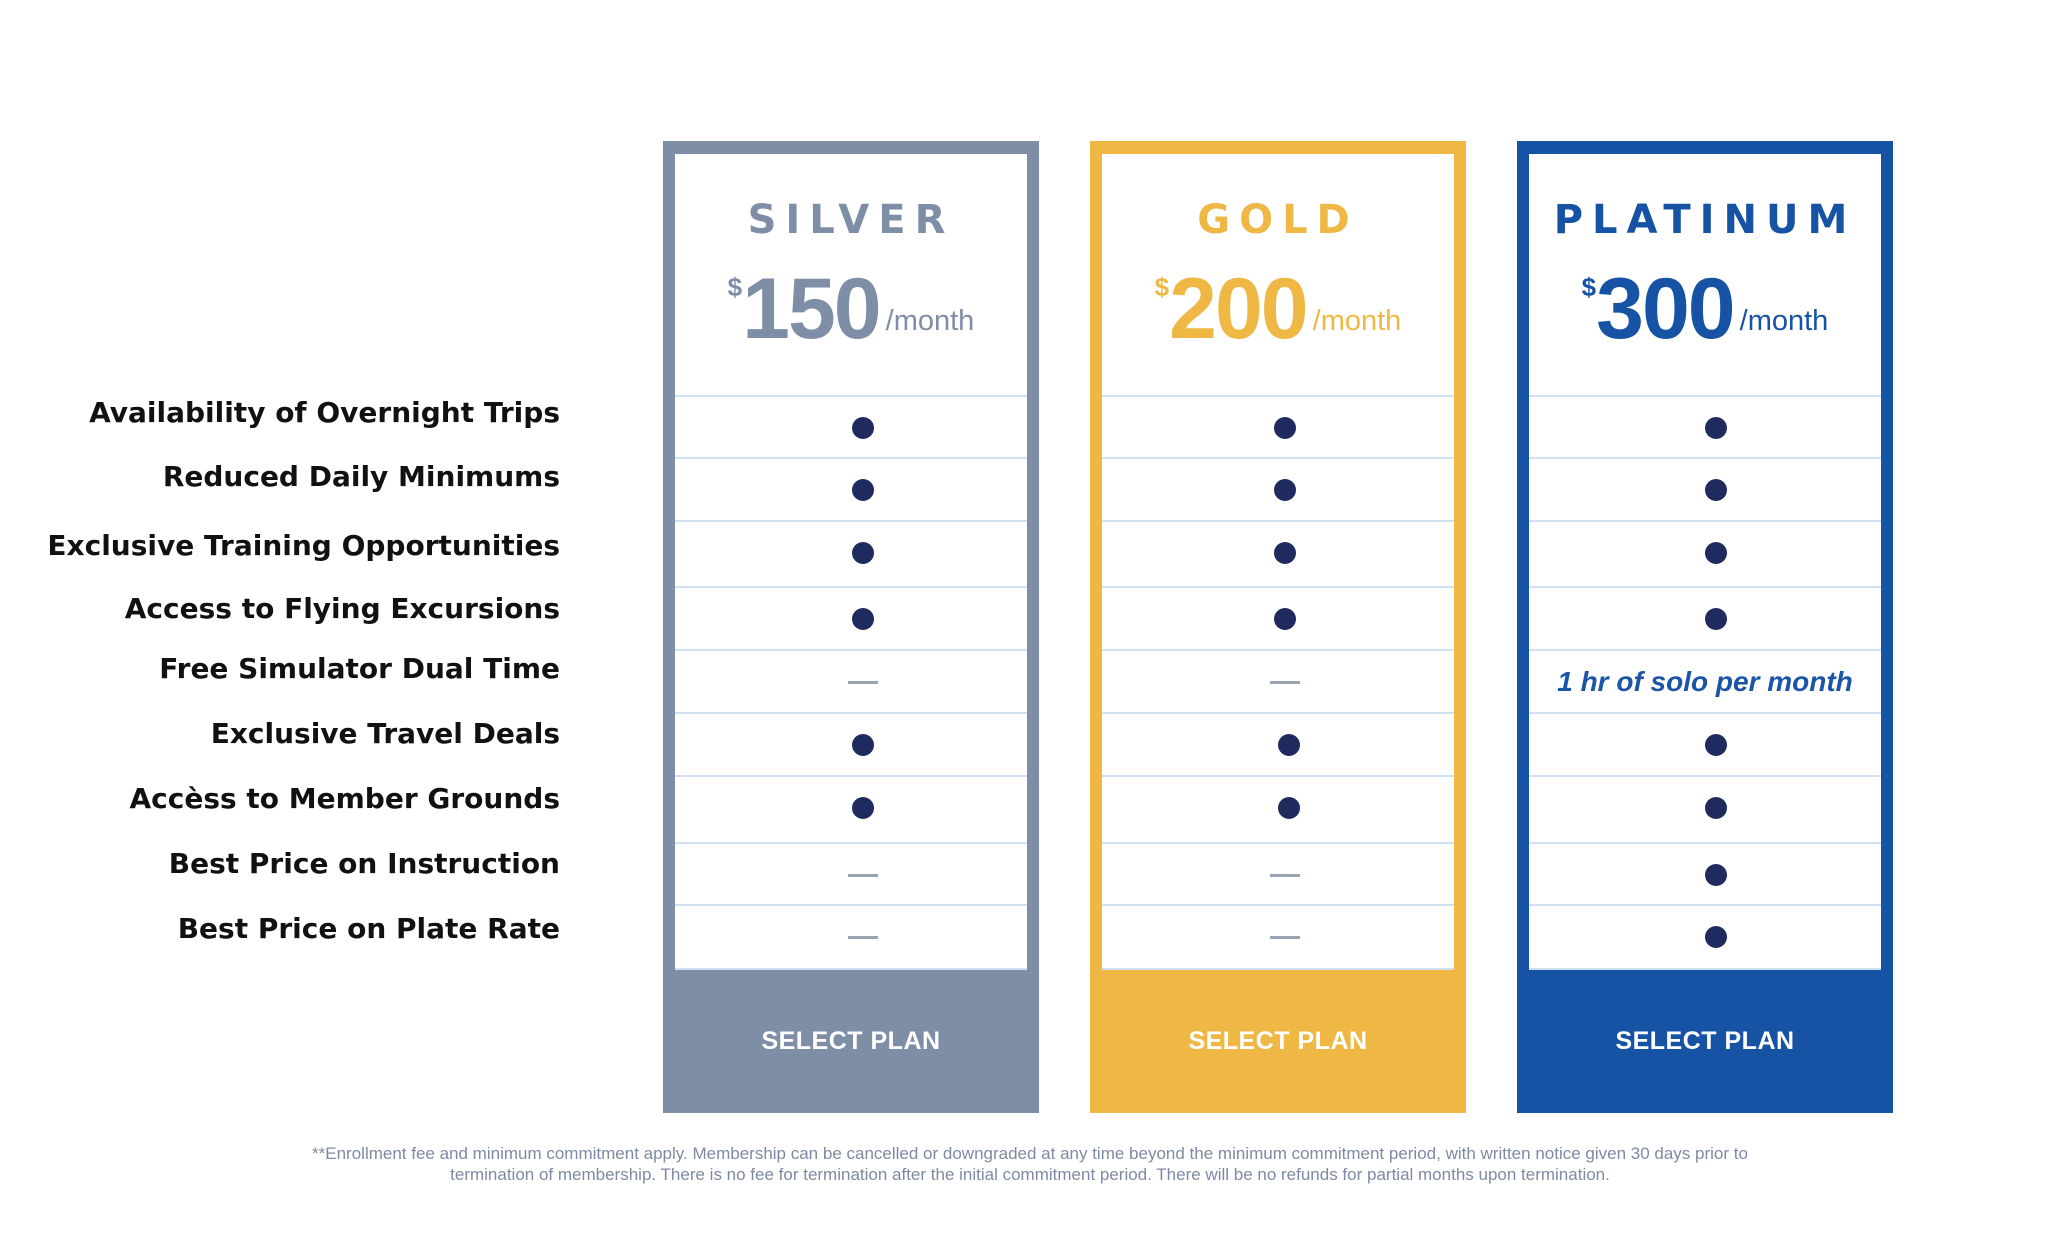  What do you see at coordinates (1705, 220) in the screenshot?
I see `plan-name: PLATINUM` at bounding box center [1705, 220].